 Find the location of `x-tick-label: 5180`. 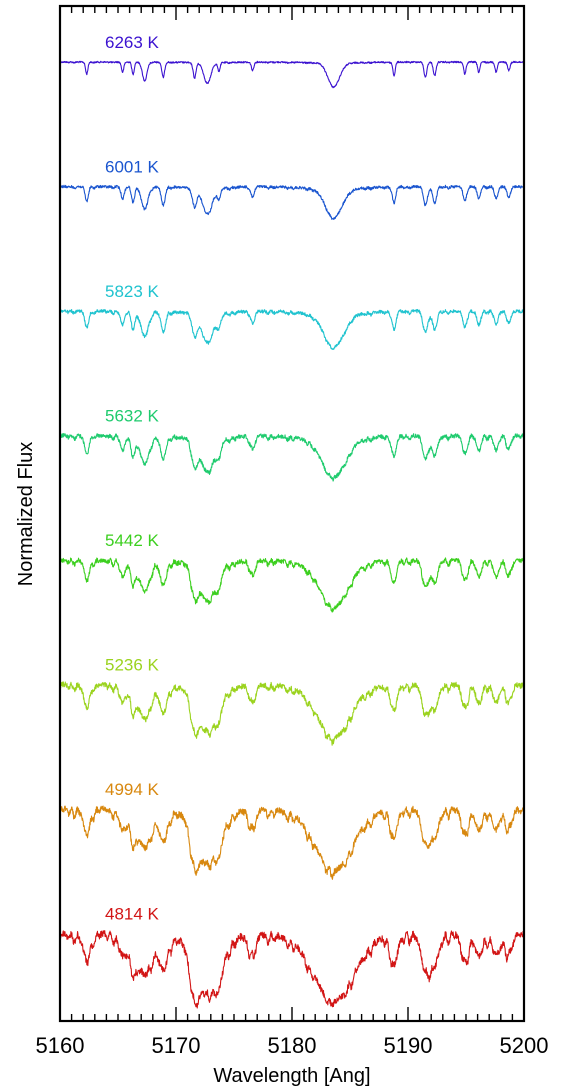

x-tick-label: 5180 is located at coordinates (292, 1045).